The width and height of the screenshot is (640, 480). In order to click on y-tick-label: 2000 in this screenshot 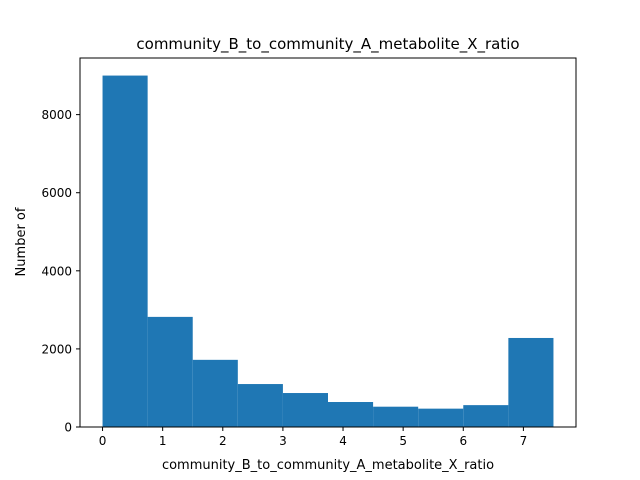, I will do `click(56, 349)`.